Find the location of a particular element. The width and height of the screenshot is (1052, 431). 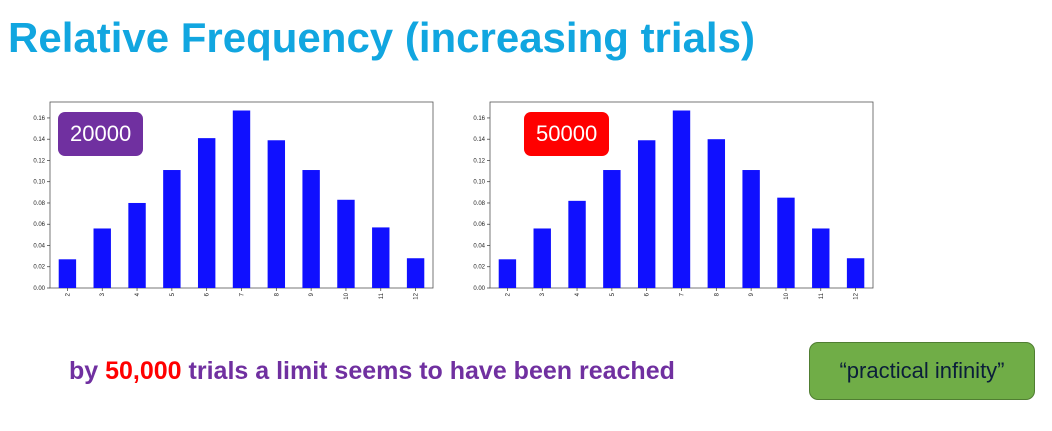

trial-count-badge: 20000 is located at coordinates (101, 134).